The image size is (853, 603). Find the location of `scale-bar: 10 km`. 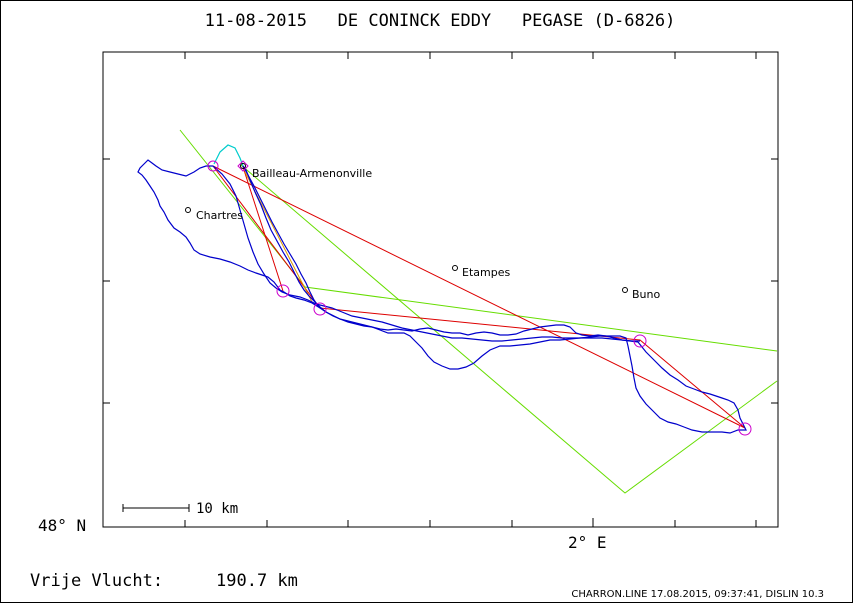

scale-bar: 10 km is located at coordinates (180, 509).